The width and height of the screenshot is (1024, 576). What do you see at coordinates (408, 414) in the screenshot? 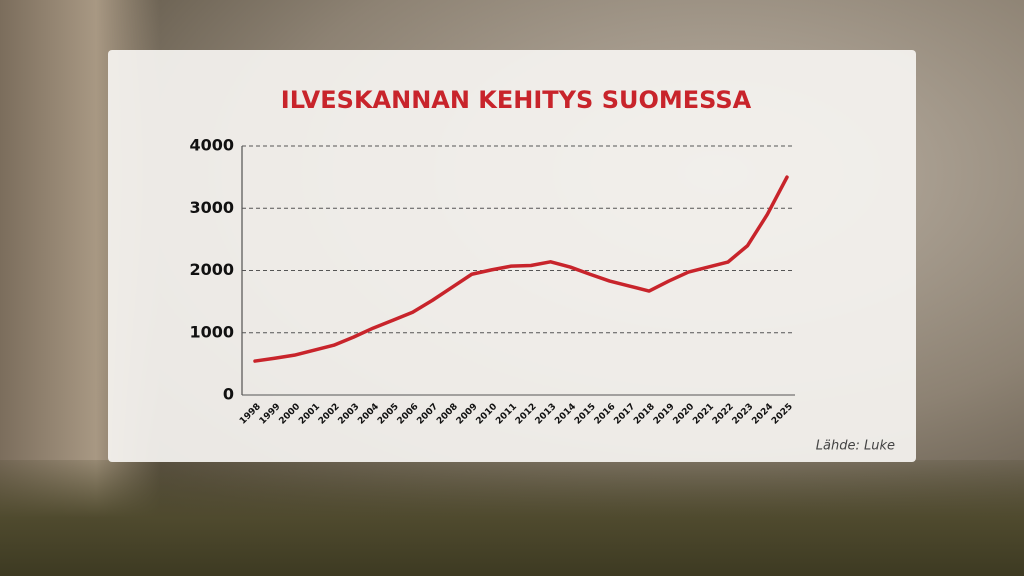
I see `x-tick-label: 2006` at bounding box center [408, 414].